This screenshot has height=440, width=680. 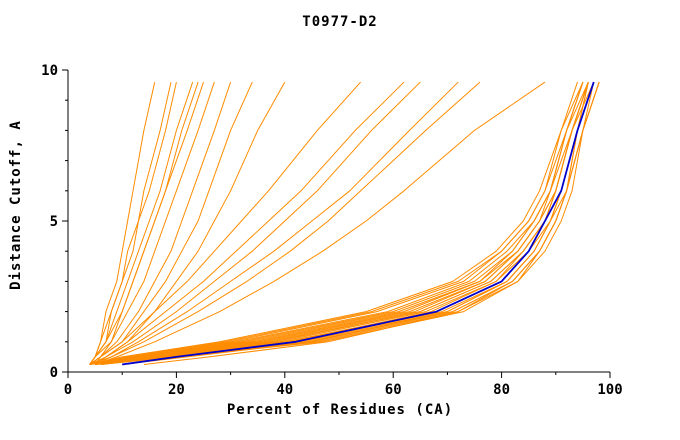 What do you see at coordinates (49, 71) in the screenshot?
I see `y-tick-label: 10` at bounding box center [49, 71].